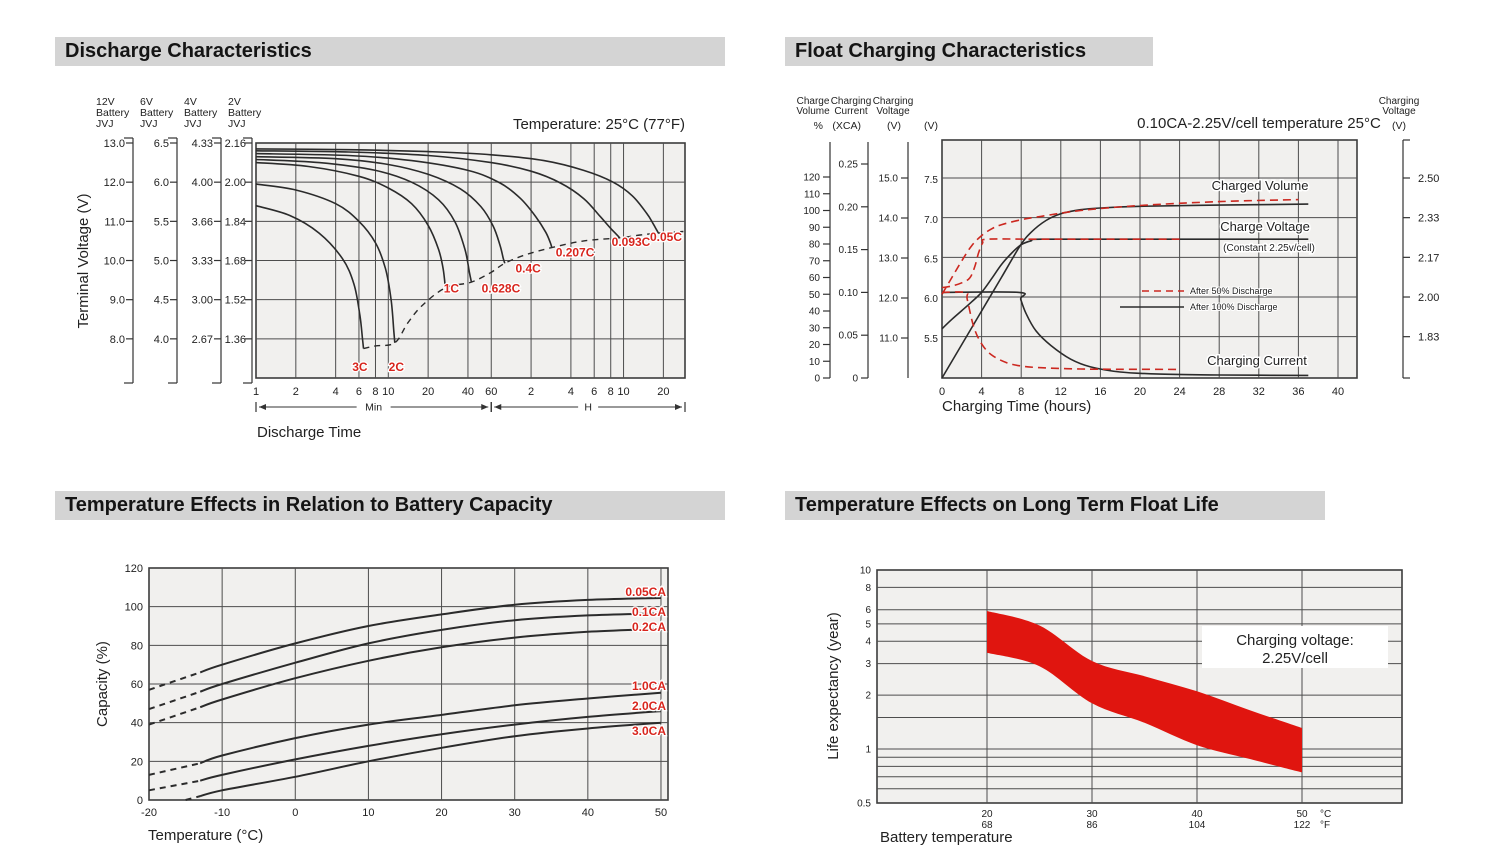 This screenshot has height=854, width=1500. Describe the element at coordinates (1325, 814) in the screenshot. I see `celsius-unit-label: °C` at that location.